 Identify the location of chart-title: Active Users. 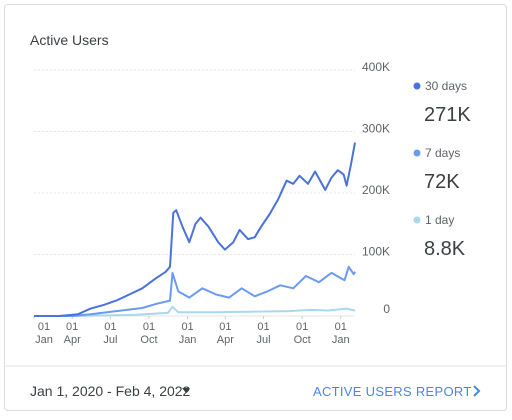
(69, 40).